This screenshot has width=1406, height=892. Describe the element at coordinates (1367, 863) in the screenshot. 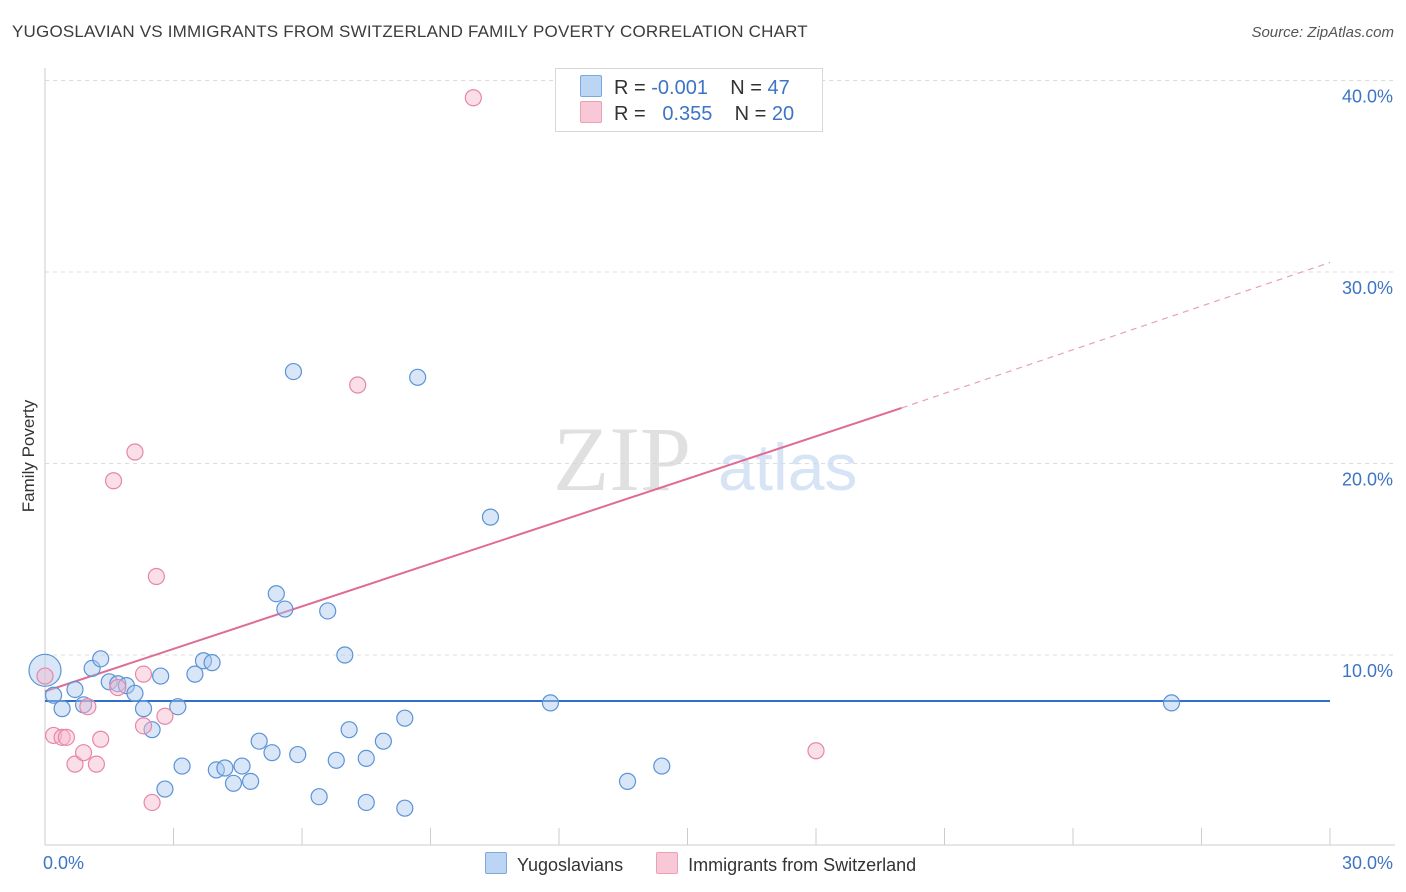

I see `x-tick-label-max: 30.0%` at that location.